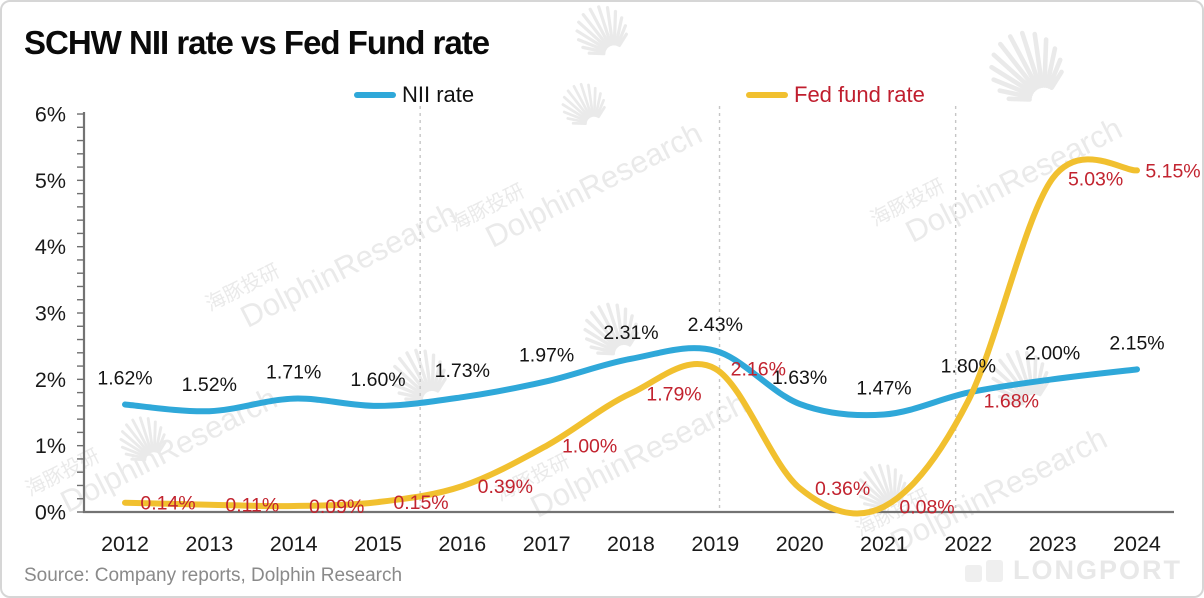 The width and height of the screenshot is (1204, 598). Describe the element at coordinates (1136, 343) in the screenshot. I see `svg-text: 2.15%` at that location.